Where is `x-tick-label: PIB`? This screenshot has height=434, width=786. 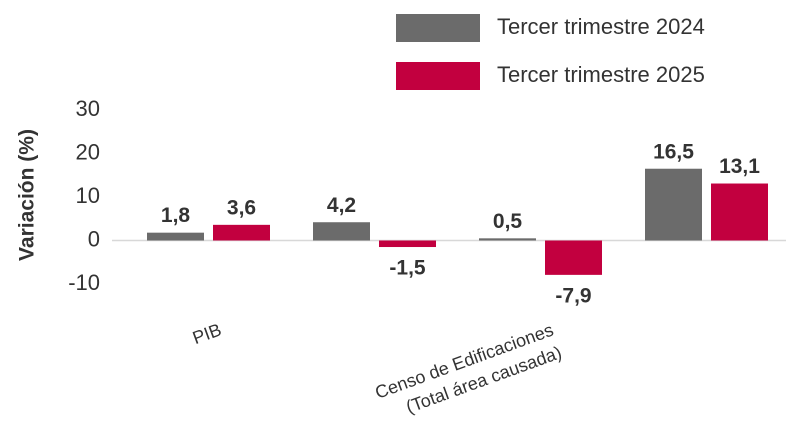 x-tick-label: PIB is located at coordinates (207, 333).